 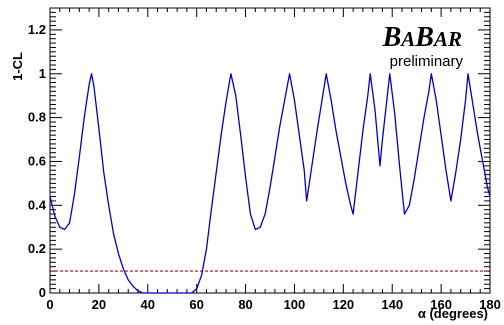 What do you see at coordinates (99, 304) in the screenshot?
I see `x-tick-label: 20` at bounding box center [99, 304].